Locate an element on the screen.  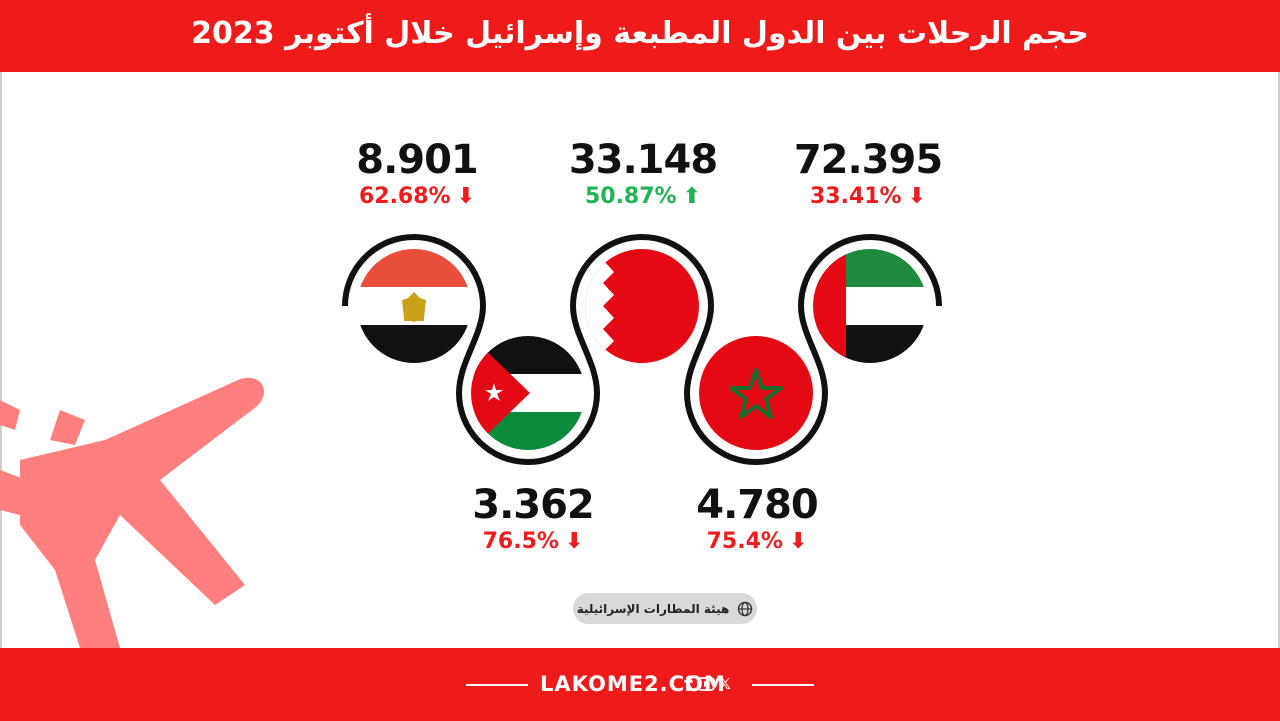
airplane-icon is located at coordinates (132, 512).